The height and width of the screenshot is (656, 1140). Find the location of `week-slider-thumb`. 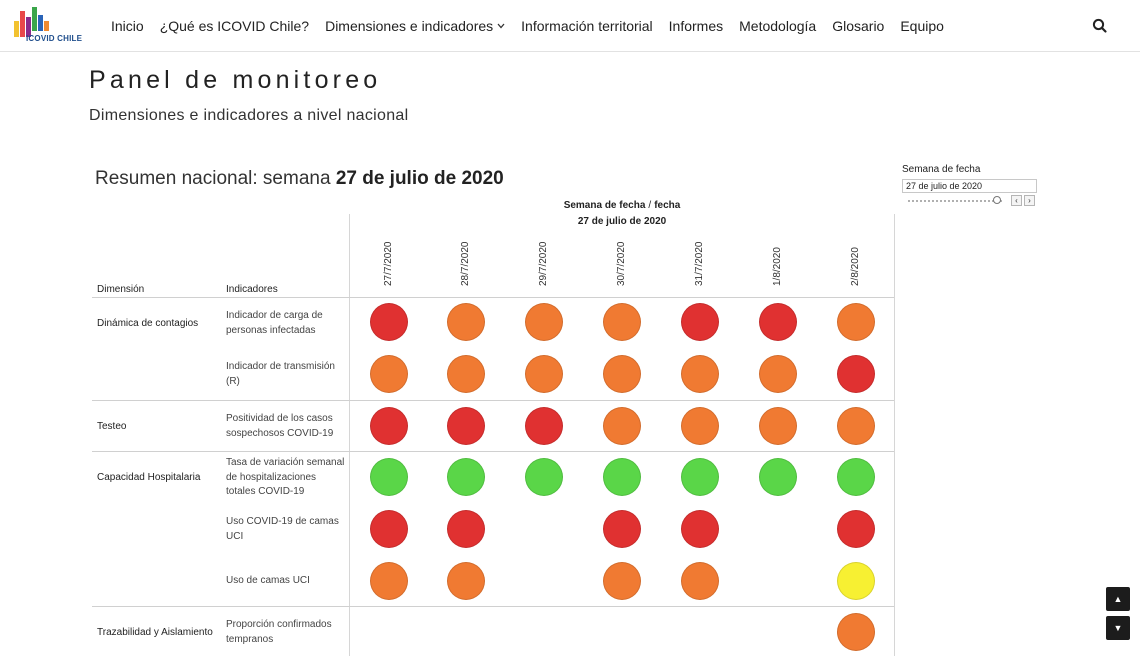

week-slider-thumb is located at coordinates (997, 200).